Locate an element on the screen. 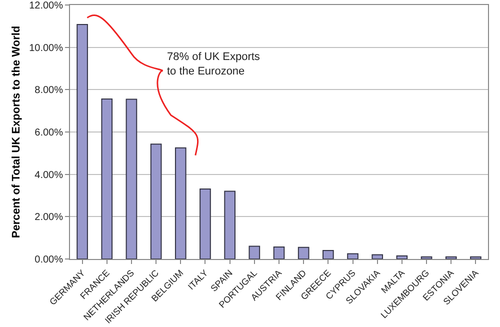  y-tick-label: 6.00% is located at coordinates (49, 133).